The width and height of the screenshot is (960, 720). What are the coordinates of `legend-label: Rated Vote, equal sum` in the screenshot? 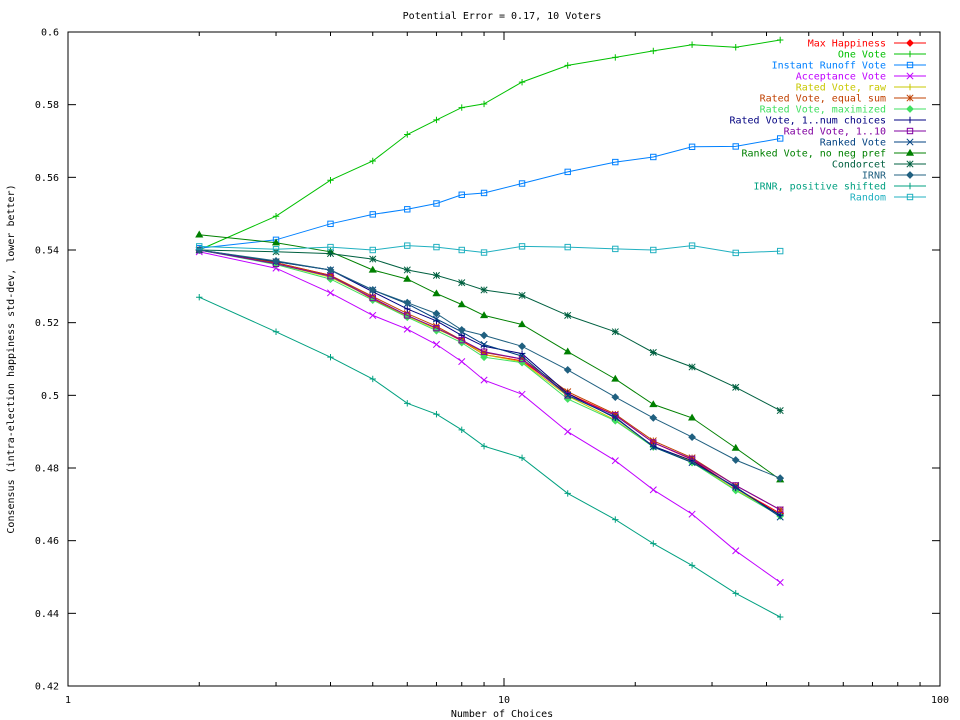 It's located at (823, 99).